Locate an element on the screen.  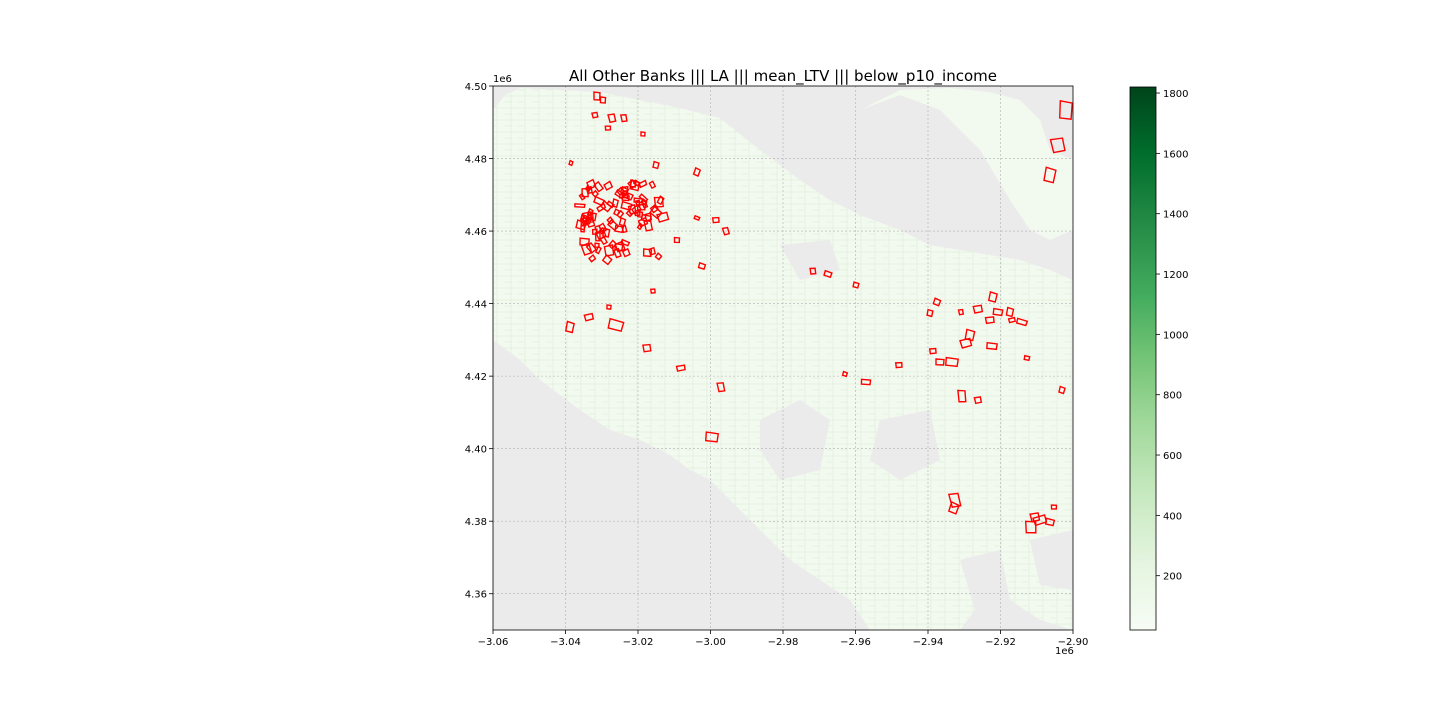
northeast-region is located at coordinates (966, 164).